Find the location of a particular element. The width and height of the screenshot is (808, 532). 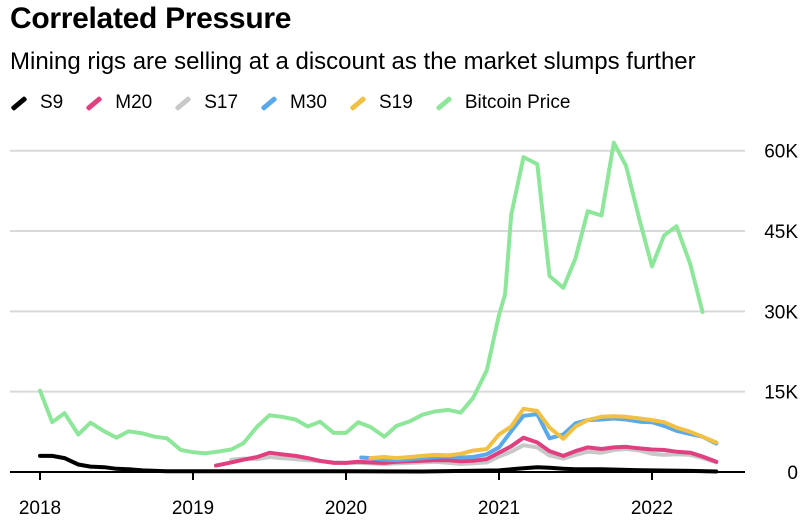

legend-item-s9: S9 is located at coordinates (36, 103).